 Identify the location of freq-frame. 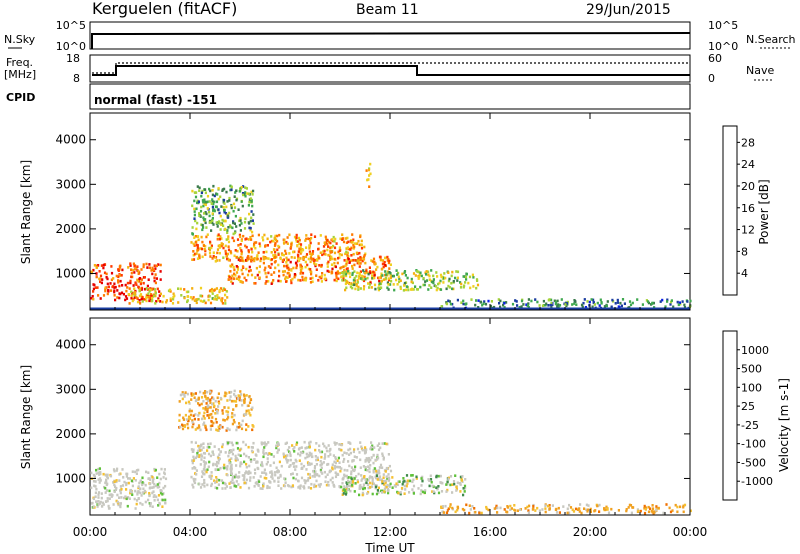
(390, 68).